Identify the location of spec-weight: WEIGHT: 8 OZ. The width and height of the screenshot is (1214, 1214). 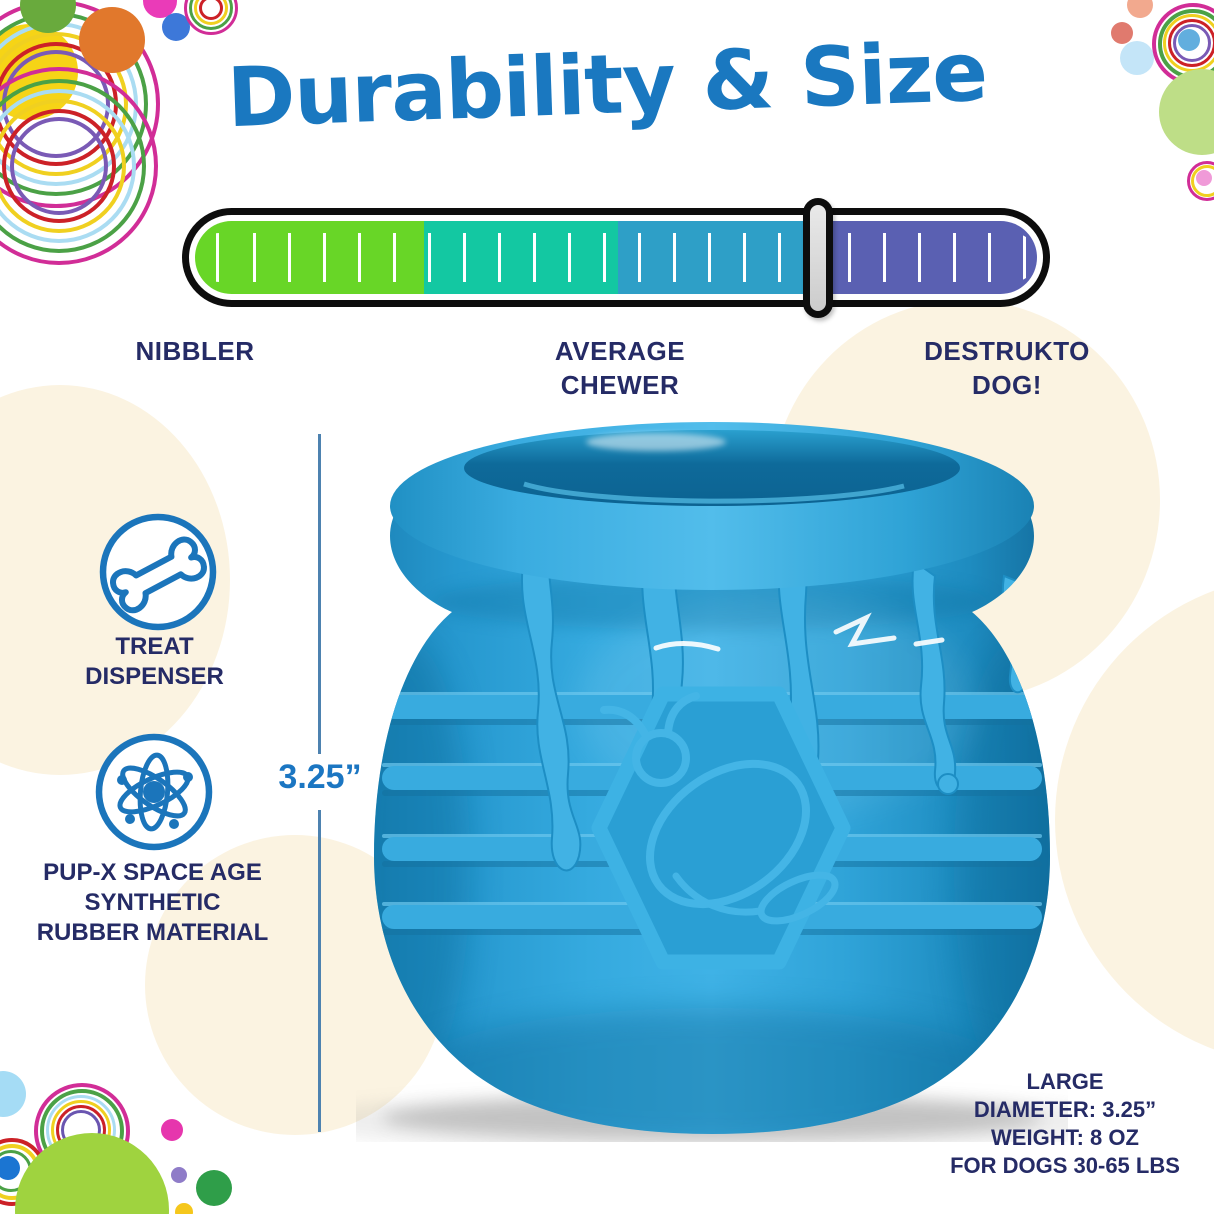
(1065, 1137).